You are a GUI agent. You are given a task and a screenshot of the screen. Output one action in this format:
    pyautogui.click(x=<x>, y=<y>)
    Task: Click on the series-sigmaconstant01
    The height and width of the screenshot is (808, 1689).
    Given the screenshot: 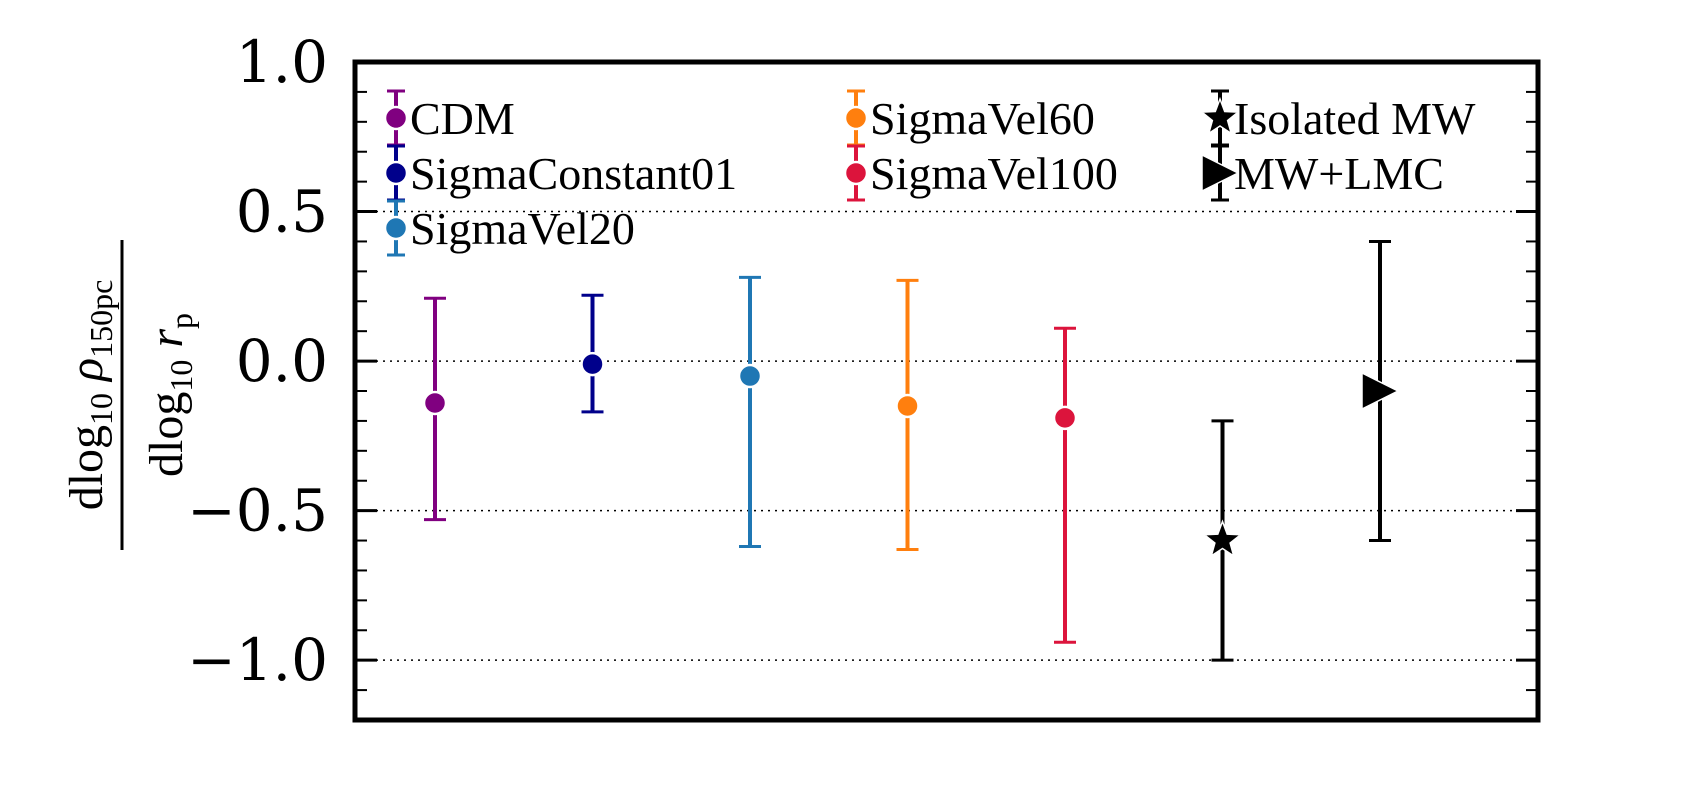 What is the action you would take?
    pyautogui.click(x=592, y=353)
    